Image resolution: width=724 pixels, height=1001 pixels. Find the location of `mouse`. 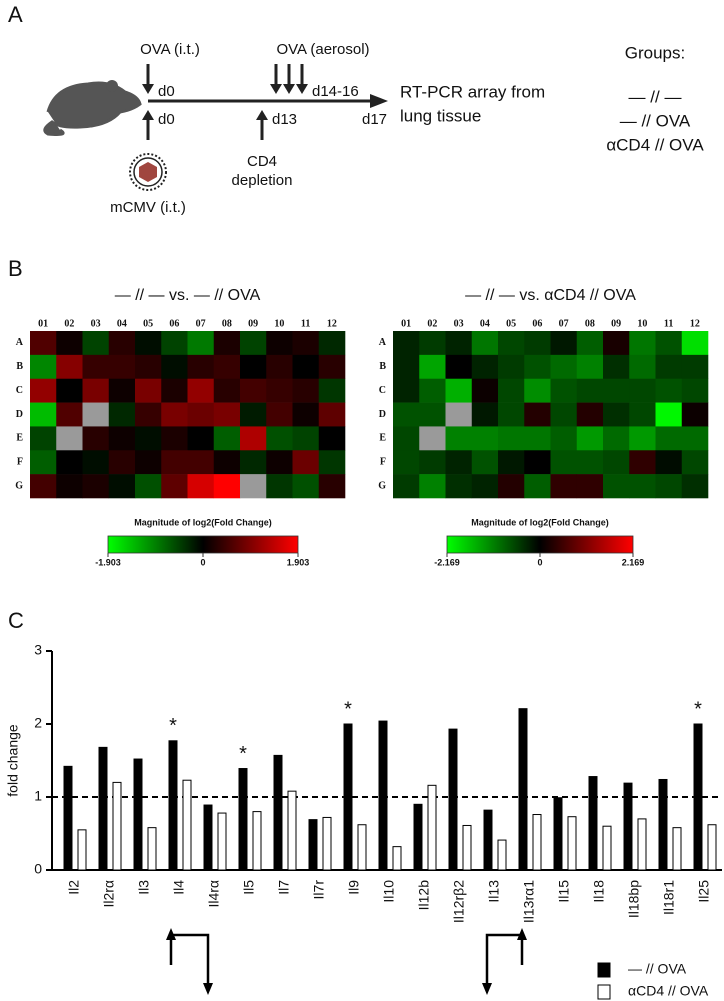

mouse is located at coordinates (92, 108).